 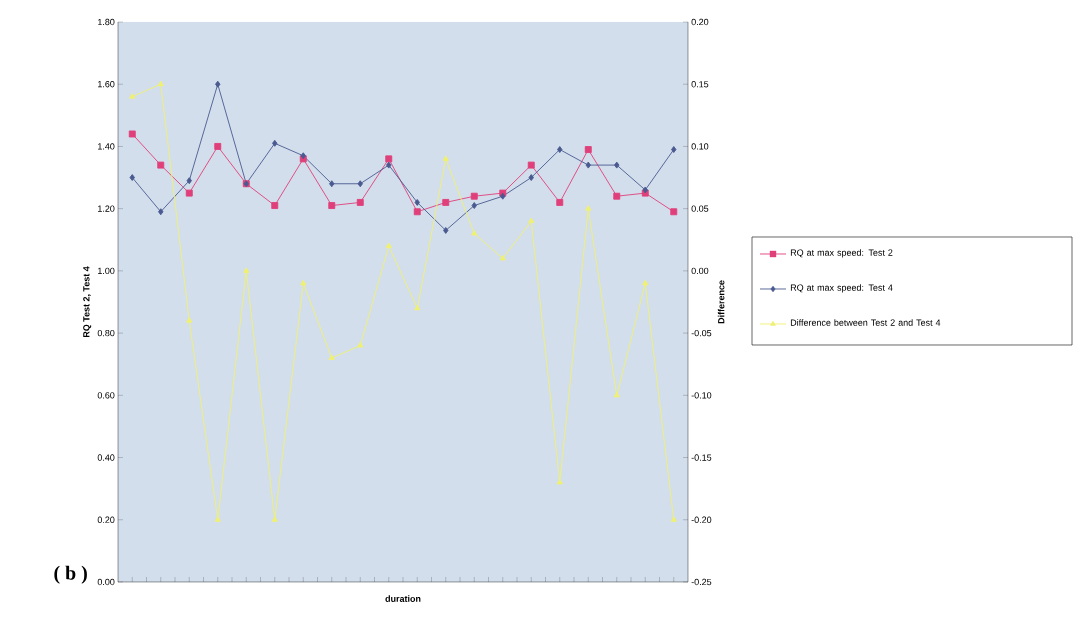 What do you see at coordinates (106, 457) in the screenshot?
I see `y-tick-label: 0.40` at bounding box center [106, 457].